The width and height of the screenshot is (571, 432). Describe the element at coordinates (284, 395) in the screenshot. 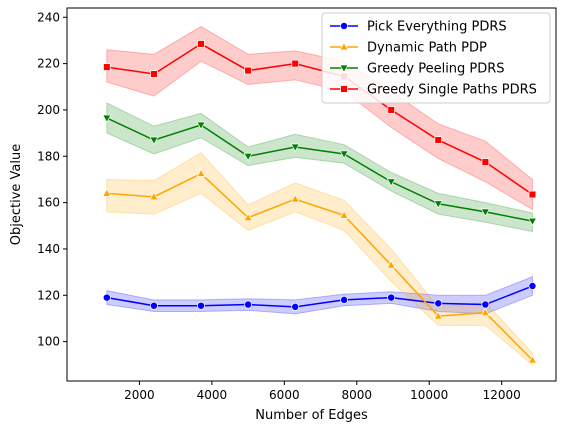

I see `x-tick-label: 6000` at that location.